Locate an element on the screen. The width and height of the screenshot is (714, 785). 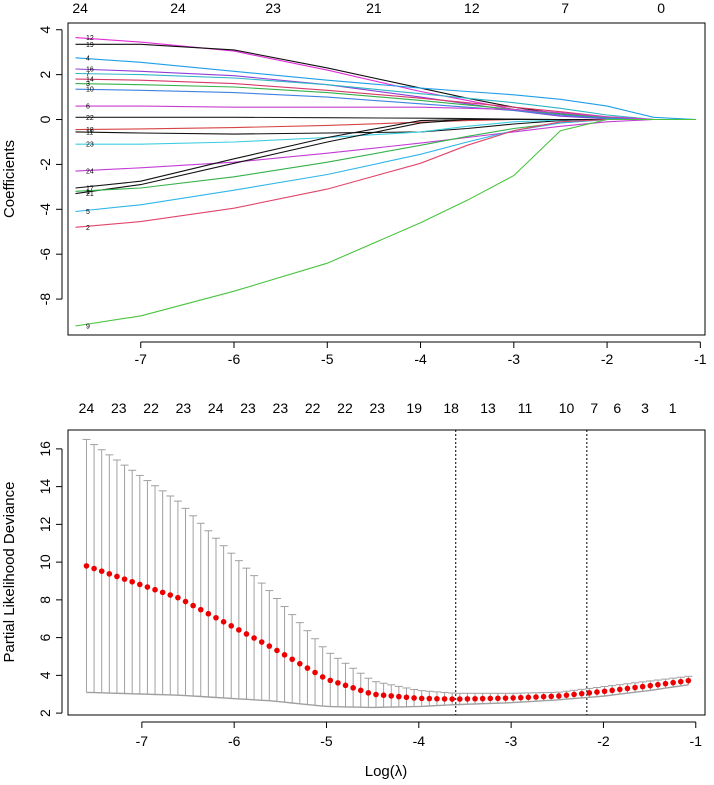
panel2-y-axis: 2 4 6 8 10 12 14 16 is located at coordinates (50, 579).